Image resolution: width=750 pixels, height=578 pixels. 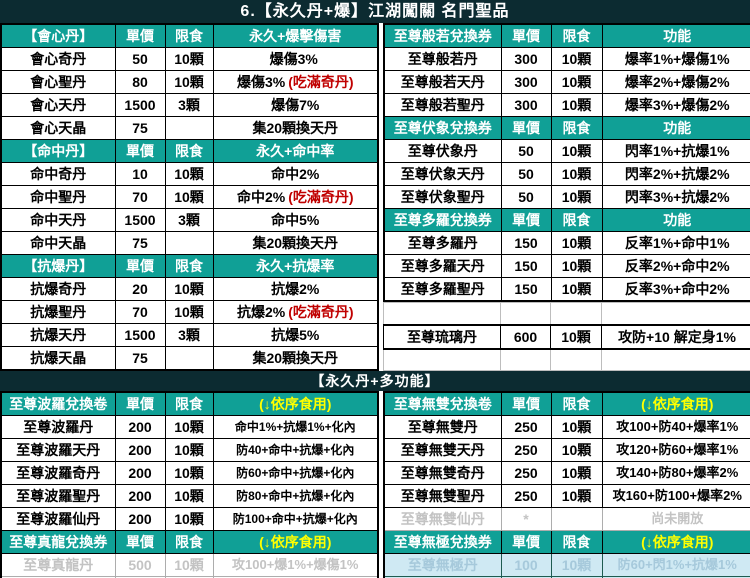 I want to click on effect-cell: 命中1%+抗爆1%+化內, so click(x=295, y=427).